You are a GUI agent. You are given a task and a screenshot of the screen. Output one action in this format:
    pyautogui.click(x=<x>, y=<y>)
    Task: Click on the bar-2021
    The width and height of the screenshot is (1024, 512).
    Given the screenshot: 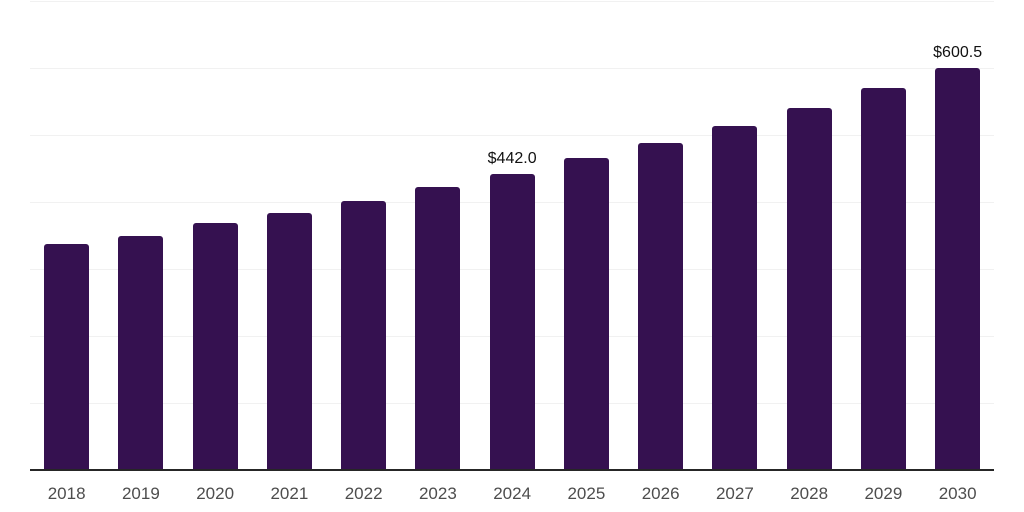 What is the action you would take?
    pyautogui.click(x=289, y=341)
    